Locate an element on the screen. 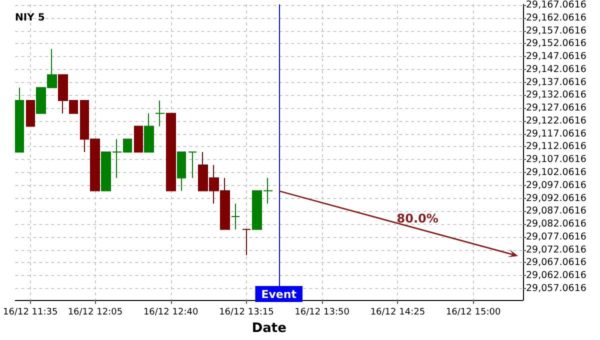 Image resolution: width=600 pixels, height=340 pixels. y-tick-label: 29,067.0616 is located at coordinates (556, 262).